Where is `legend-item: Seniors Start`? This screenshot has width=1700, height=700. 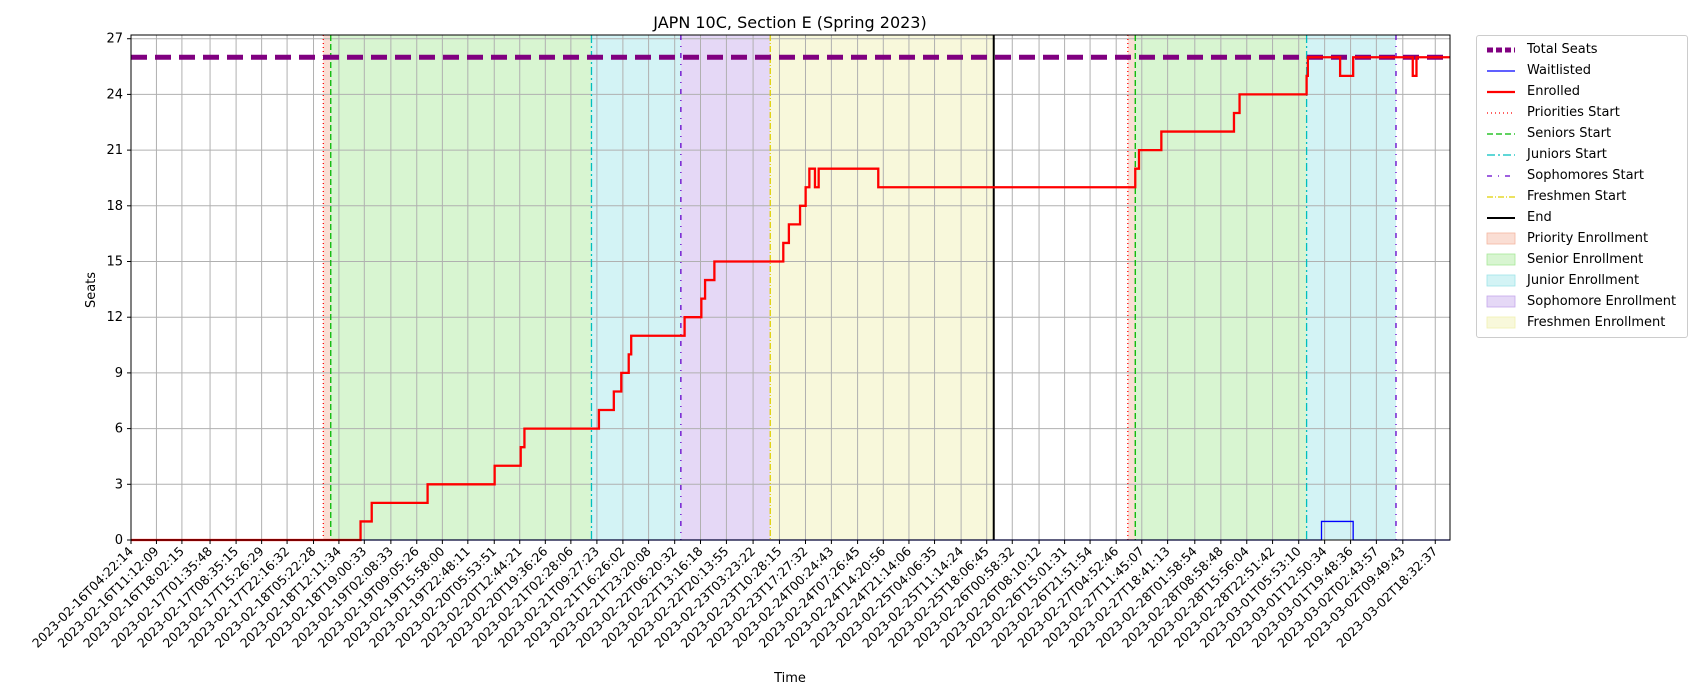 legend-item: Seniors Start is located at coordinates (1582, 133).